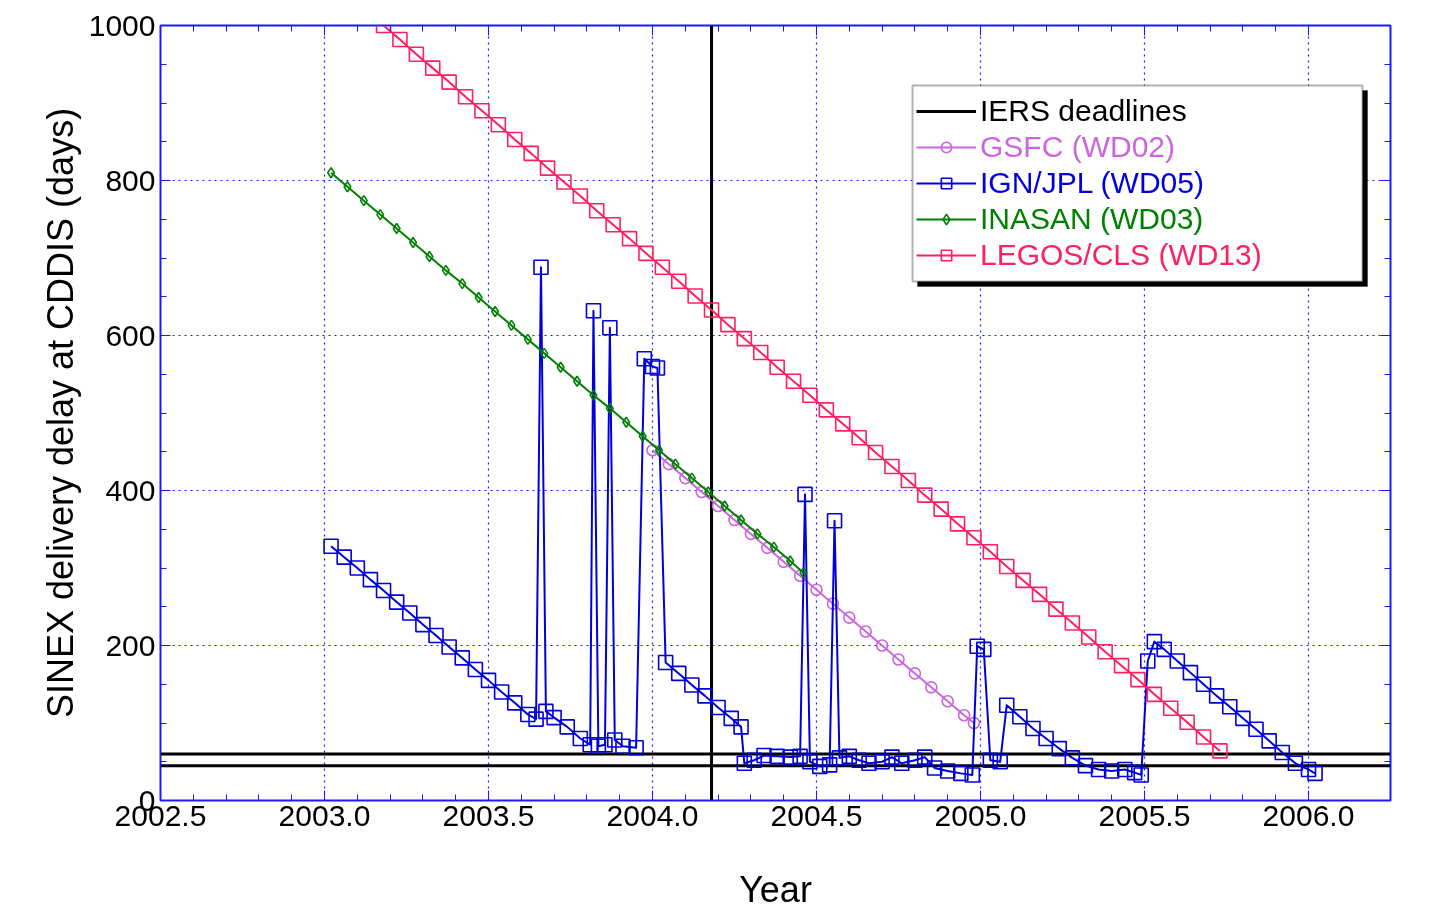 The height and width of the screenshot is (923, 1439). Describe the element at coordinates (130, 645) in the screenshot. I see `y-tick-label: 200` at that location.